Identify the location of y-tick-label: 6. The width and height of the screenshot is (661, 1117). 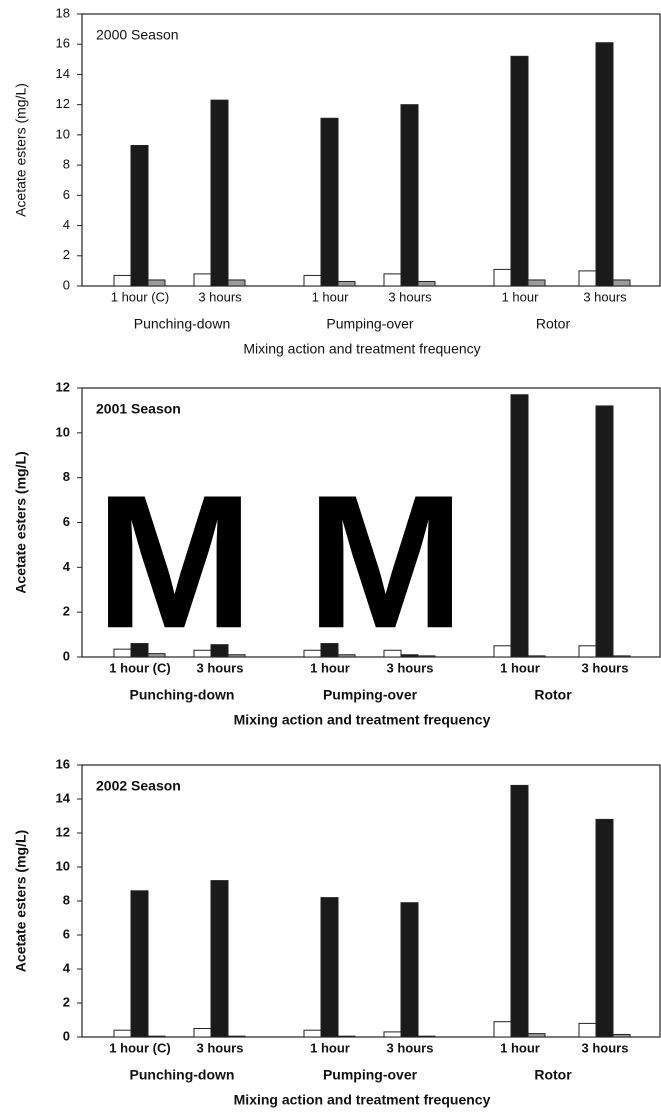
(66, 933).